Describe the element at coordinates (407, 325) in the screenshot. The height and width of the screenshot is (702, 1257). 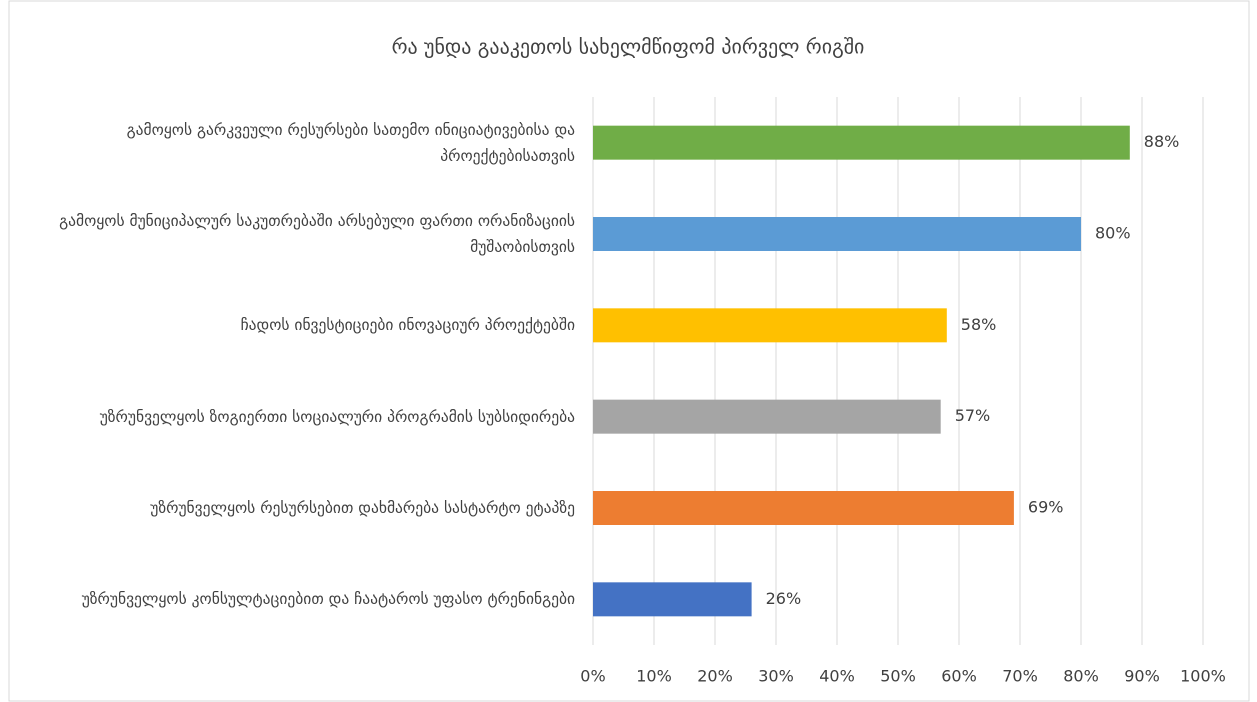
I see `y-tick-label: ჩადოს ინვესტიციები ინოვაციურ პროექტებში` at that location.